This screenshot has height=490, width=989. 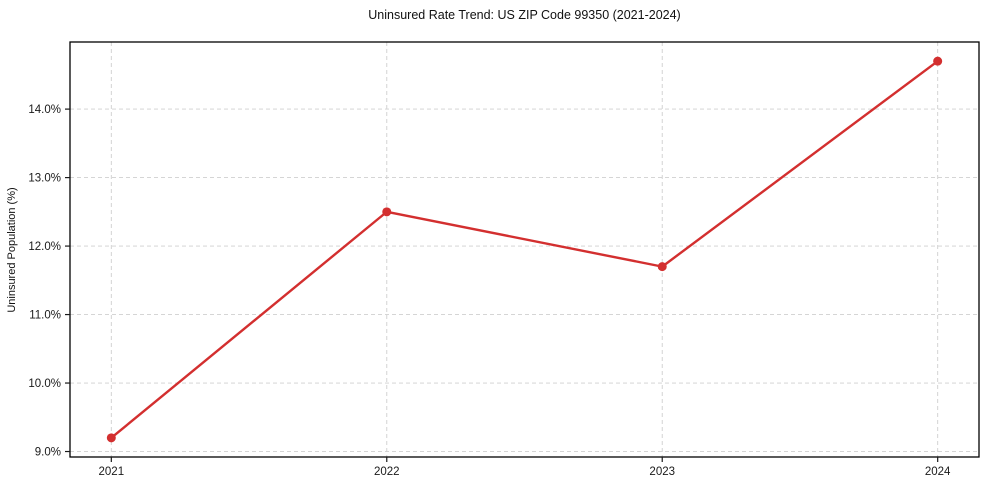 What do you see at coordinates (48, 453) in the screenshot?
I see `y-tick-label: 9.0%` at bounding box center [48, 453].